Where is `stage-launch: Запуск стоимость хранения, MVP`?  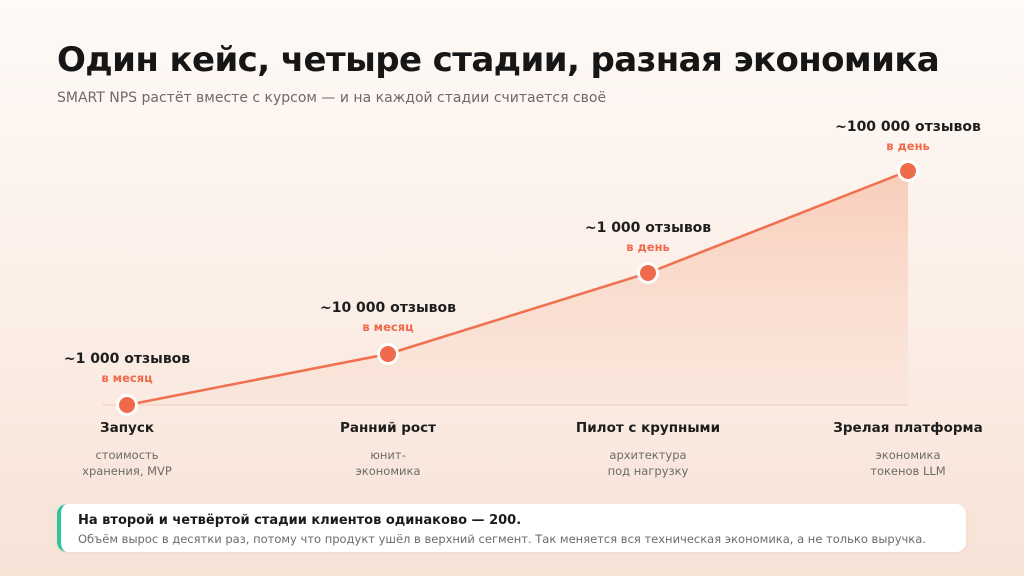
stage-launch: Запуск стоимость хранения, MVP is located at coordinates (127, 449).